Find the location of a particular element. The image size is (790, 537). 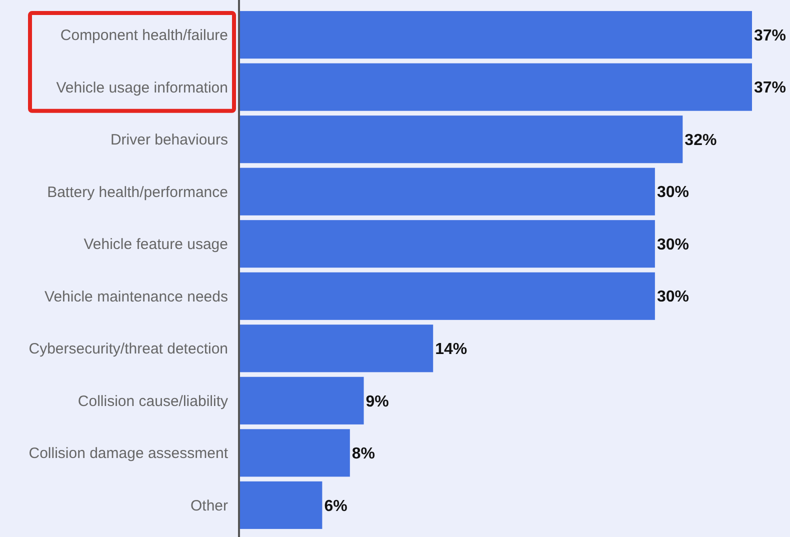

y-tick-label: Driver behaviours is located at coordinates (169, 140).